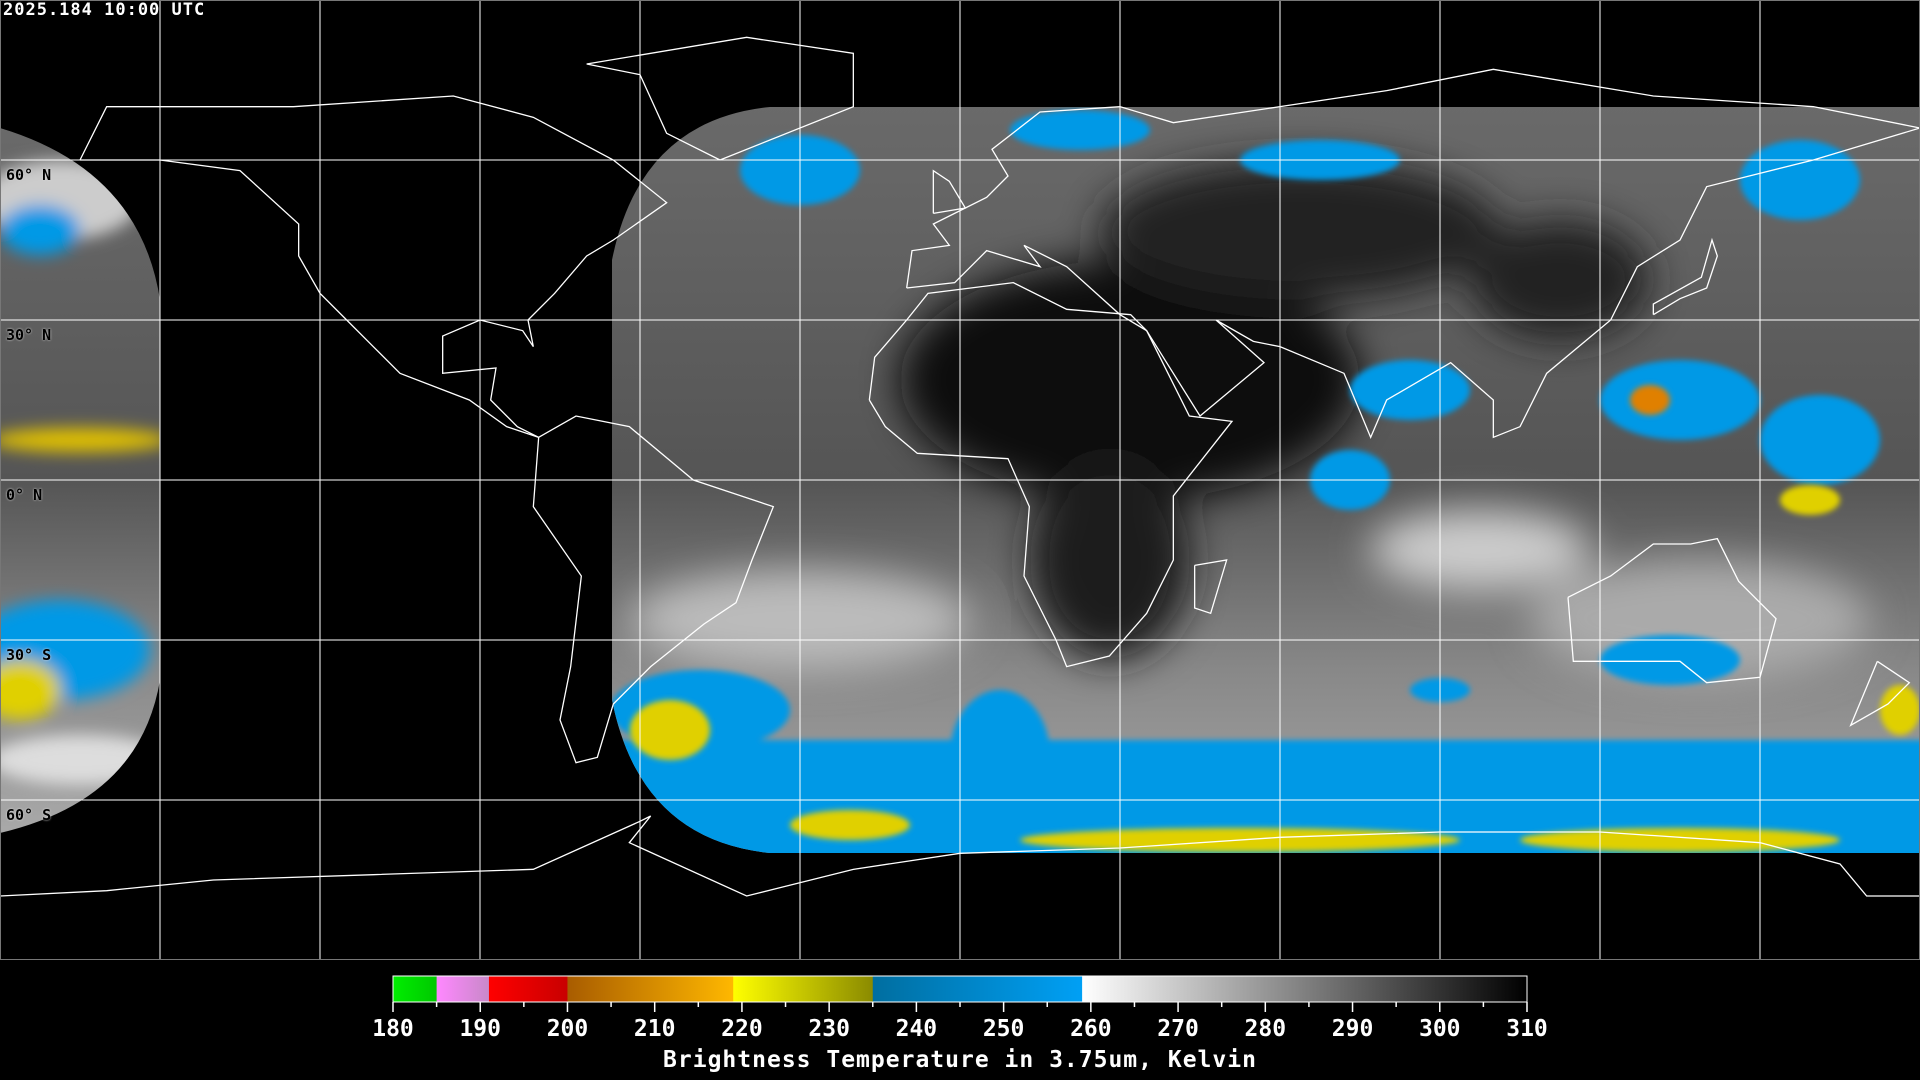  What do you see at coordinates (1353, 1029) in the screenshot?
I see `colorbar-tick-label: 290` at bounding box center [1353, 1029].